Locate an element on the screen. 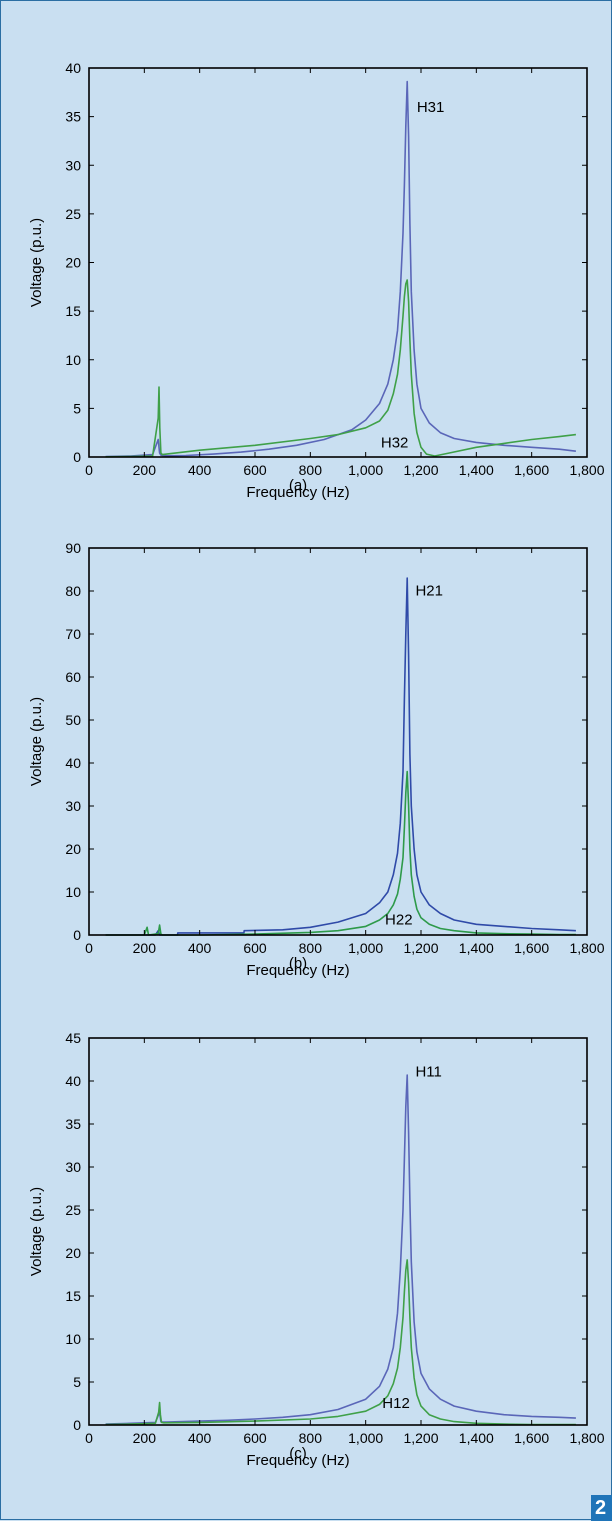 The height and width of the screenshot is (1521, 612). curve-annotation: H31 is located at coordinates (431, 107).